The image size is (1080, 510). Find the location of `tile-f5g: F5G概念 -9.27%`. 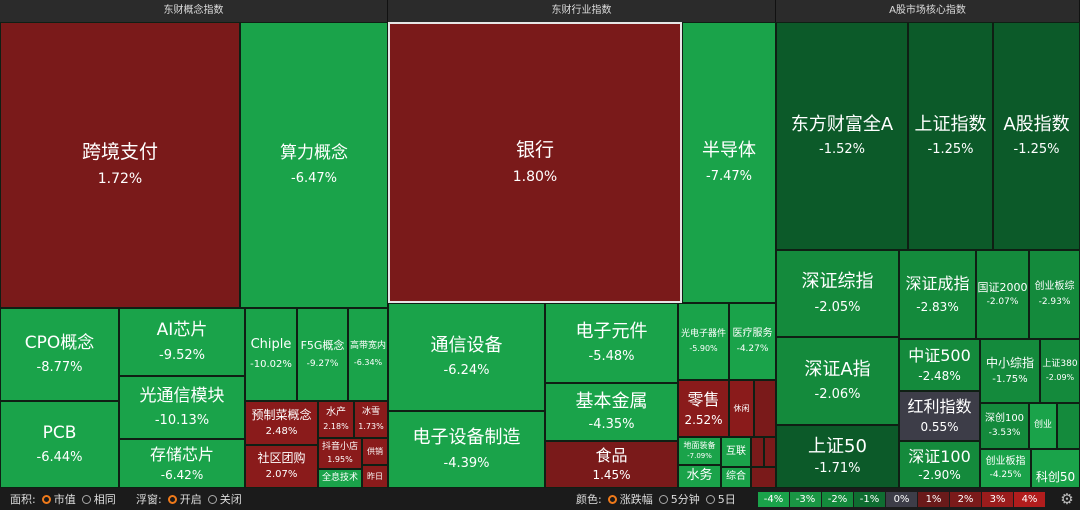

tile-f5g: F5G概念 -9.27% is located at coordinates (322, 354).